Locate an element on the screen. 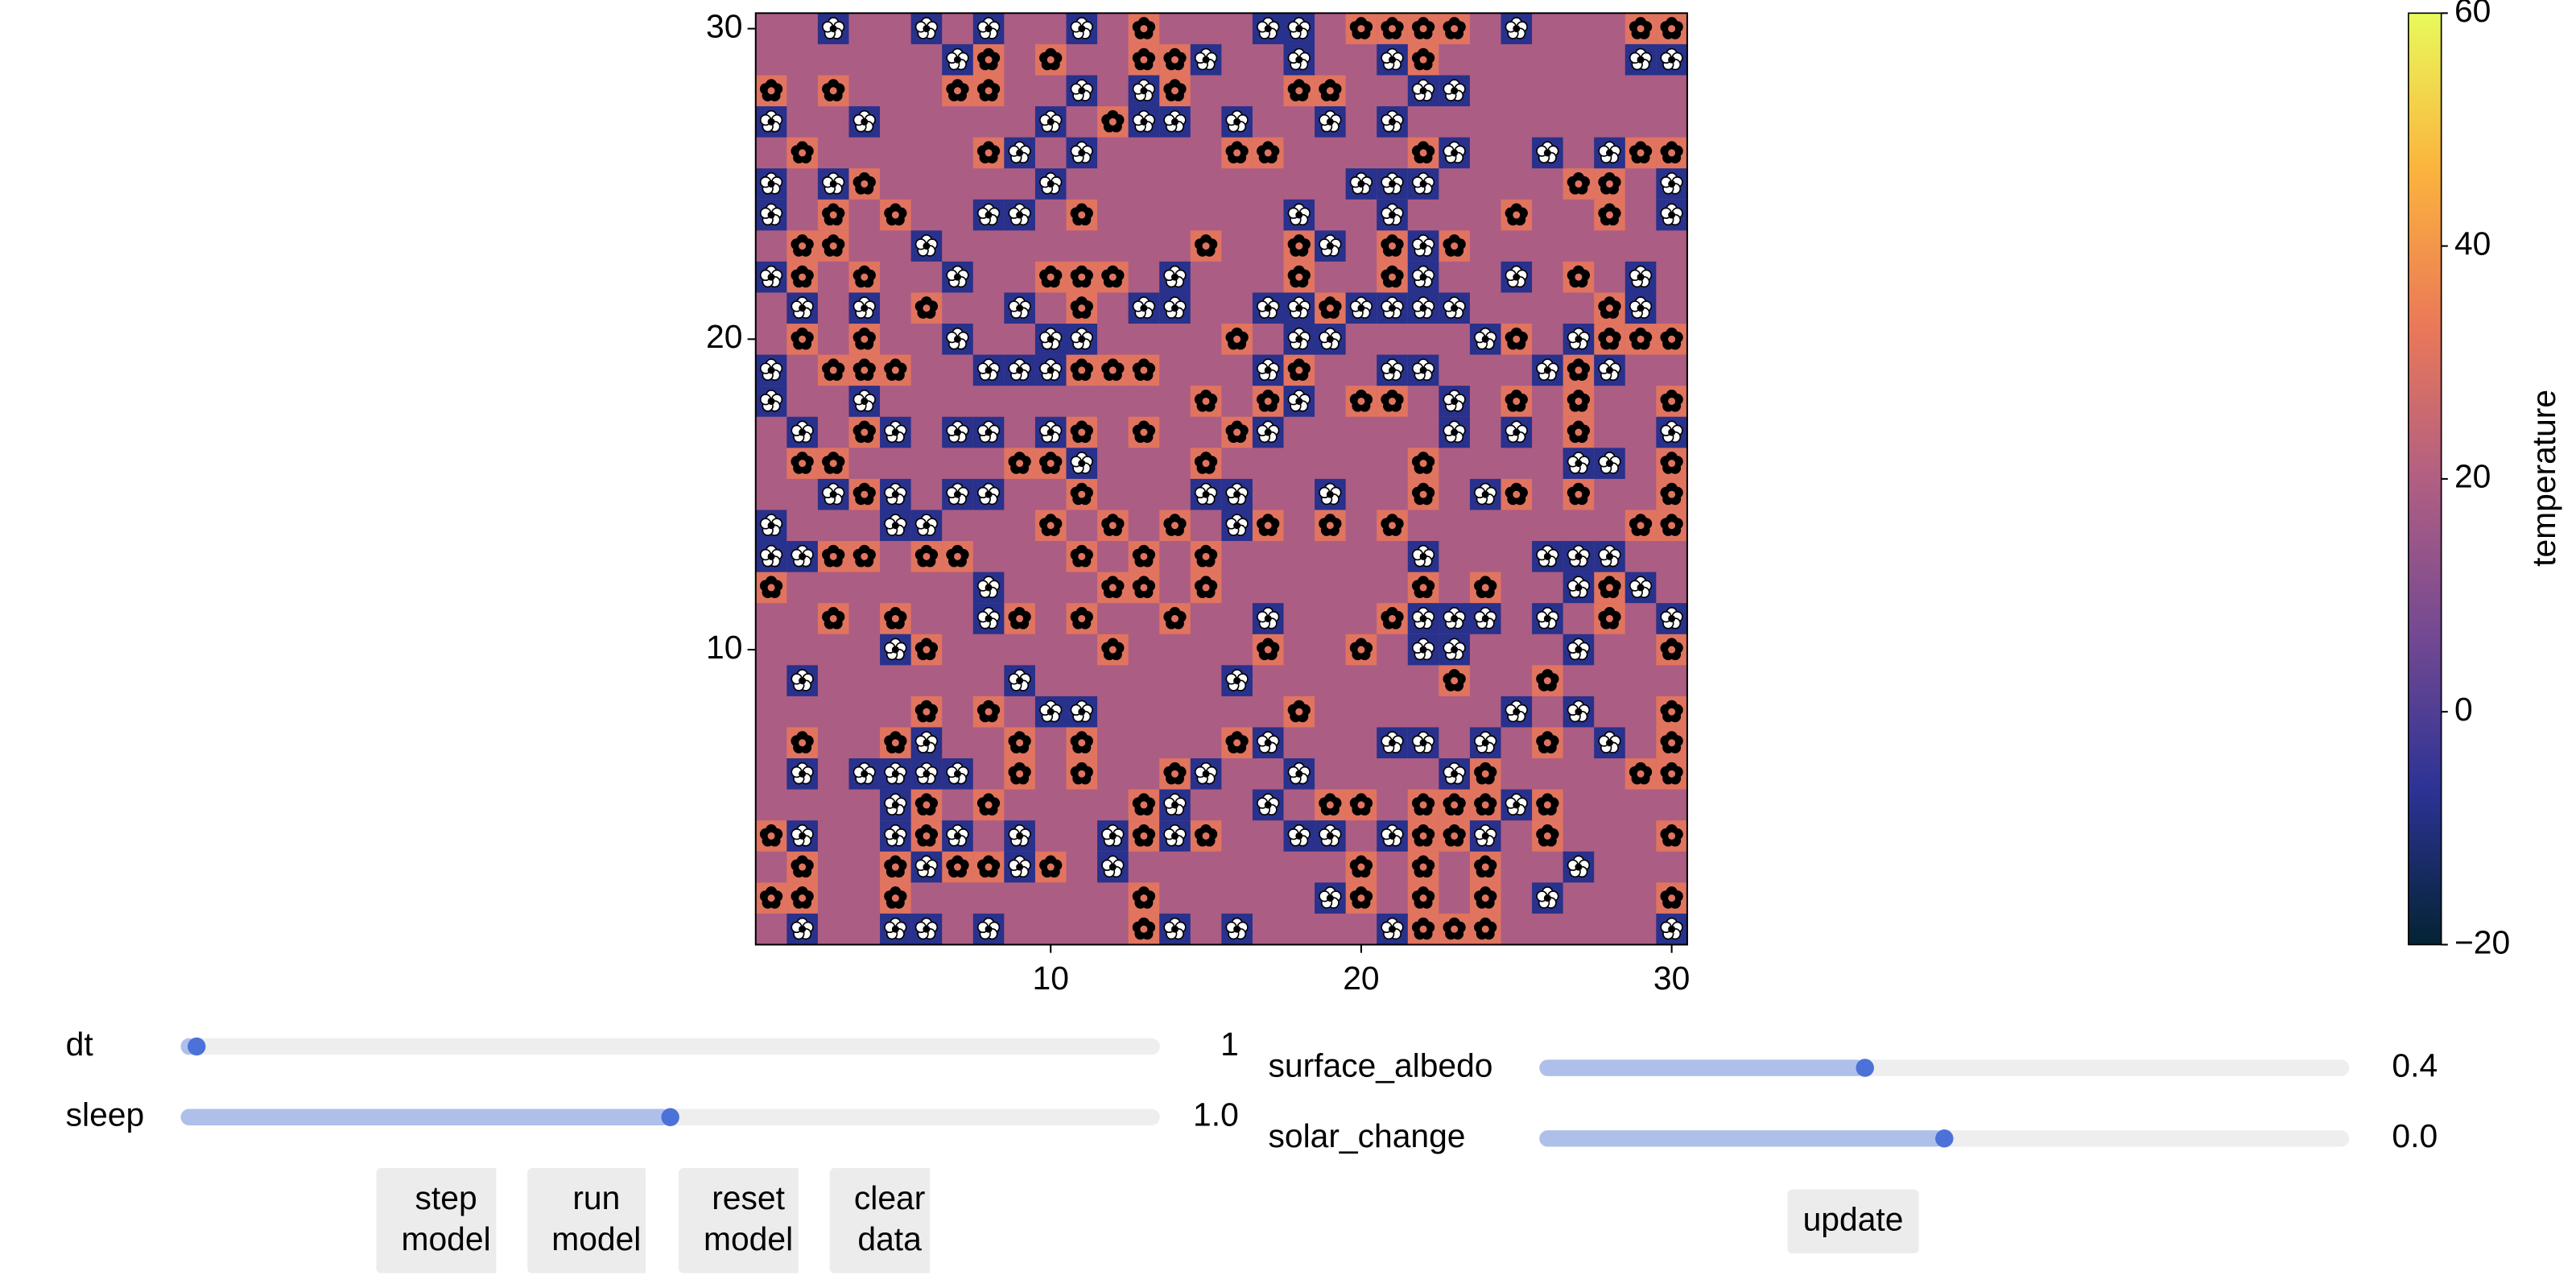 The width and height of the screenshot is (2576, 1288). button: step model is located at coordinates (436, 1221).